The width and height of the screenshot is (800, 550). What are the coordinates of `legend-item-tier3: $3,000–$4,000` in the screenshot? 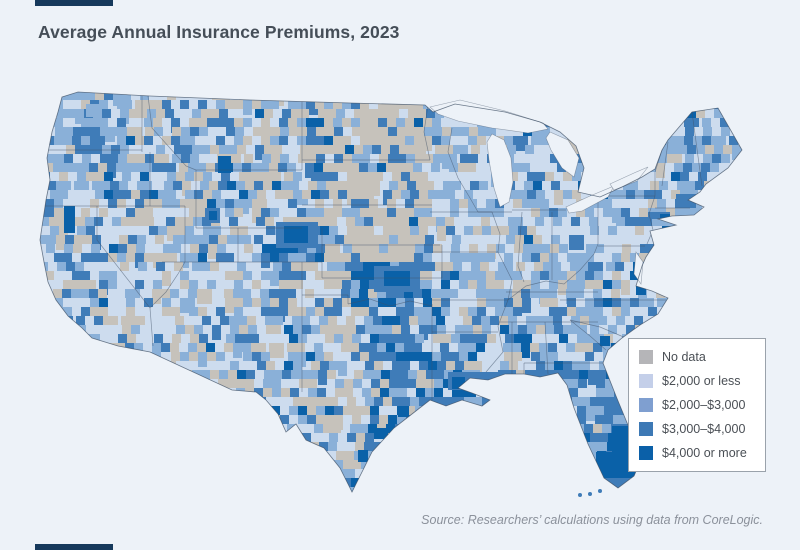 It's located at (697, 429).